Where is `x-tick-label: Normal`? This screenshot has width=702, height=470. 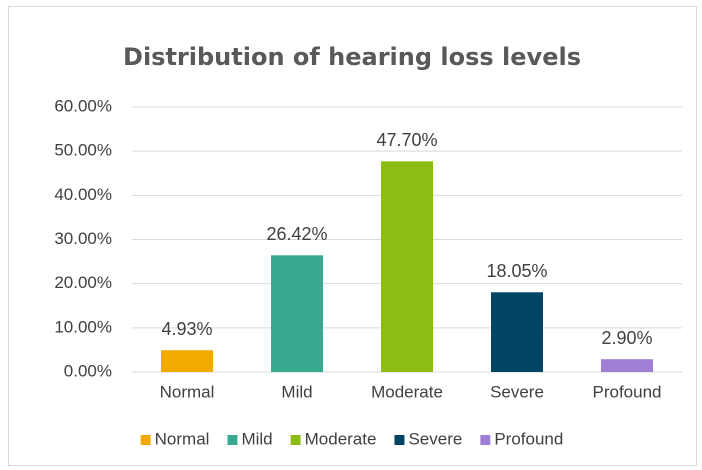
x-tick-label: Normal is located at coordinates (187, 391).